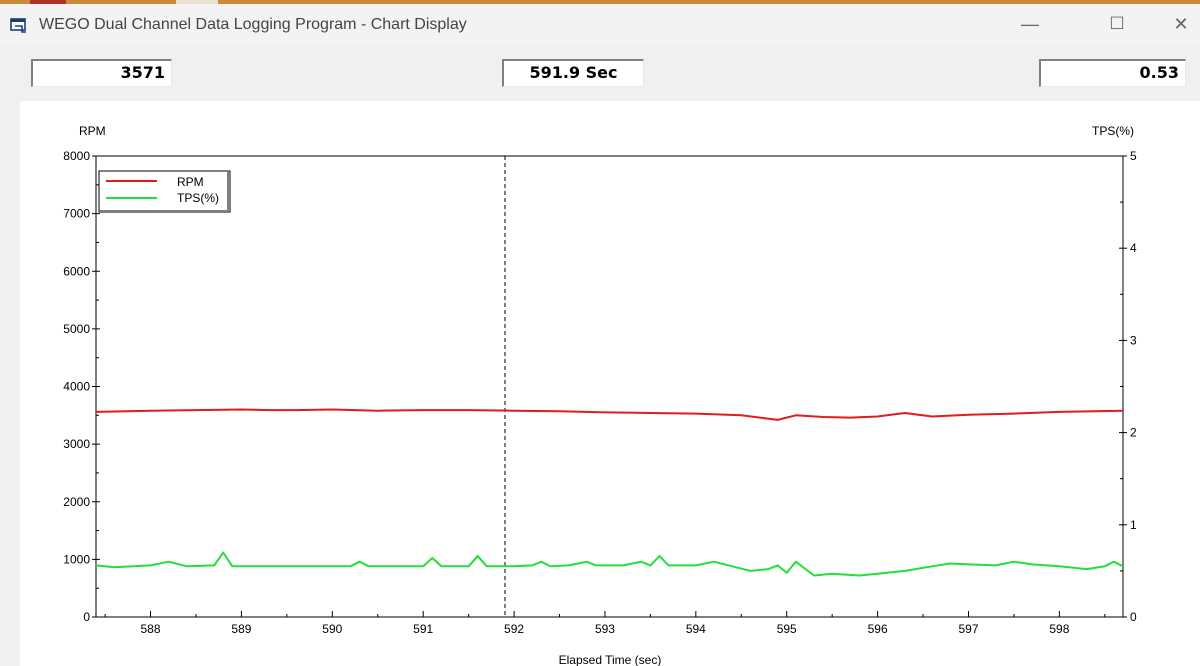 The width and height of the screenshot is (1200, 666). I want to click on y-axis-left-label: RPM, so click(92, 131).